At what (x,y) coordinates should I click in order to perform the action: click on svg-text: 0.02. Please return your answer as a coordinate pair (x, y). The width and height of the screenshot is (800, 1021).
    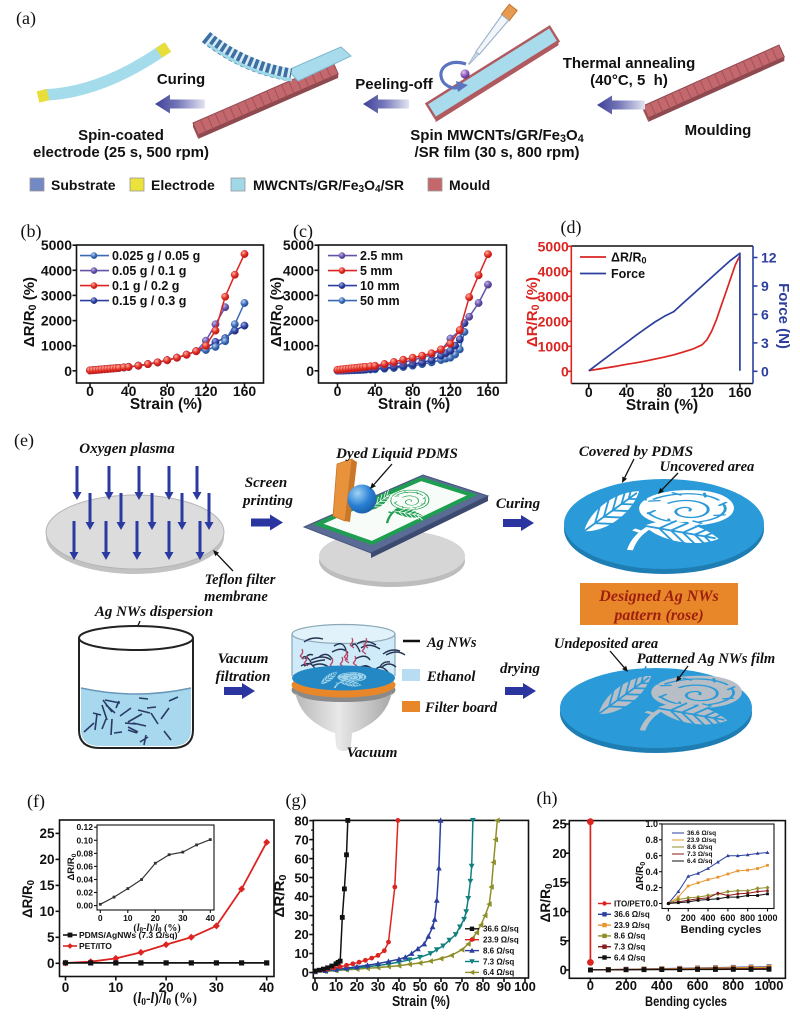
    Looking at the image, I should click on (84, 893).